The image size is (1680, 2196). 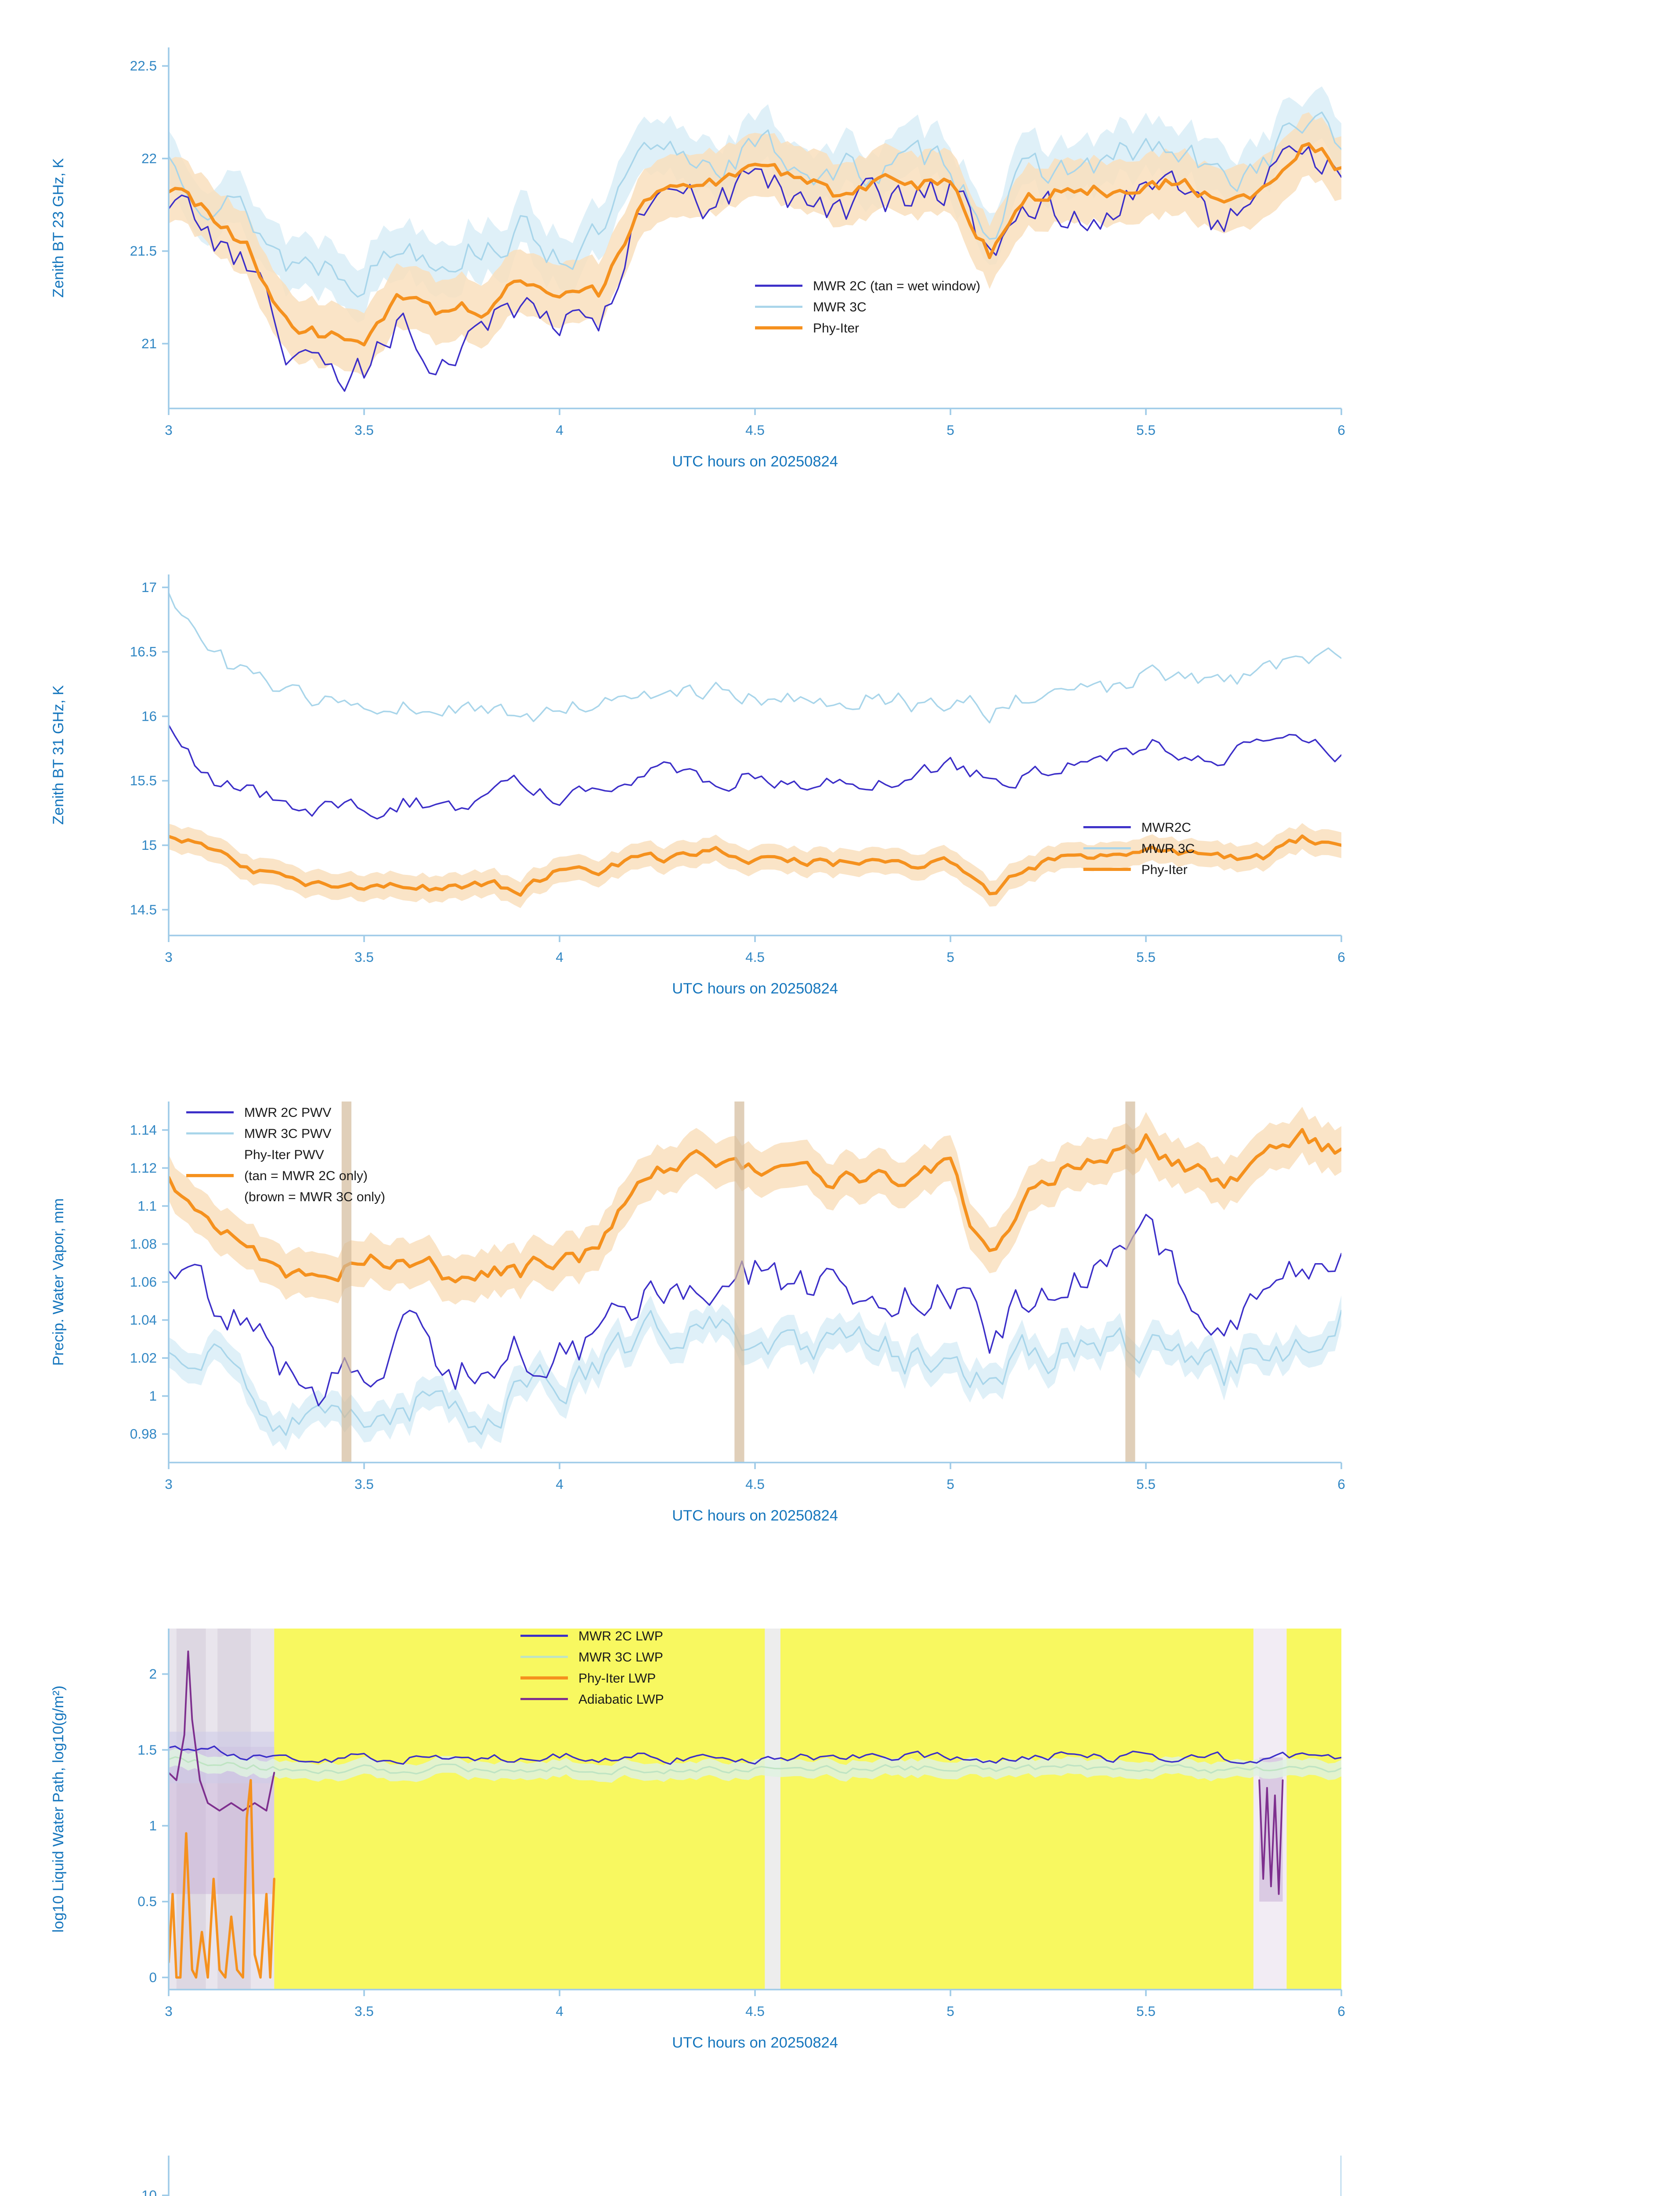 I want to click on legend-label: MWR 2C PWV, so click(x=287, y=1112).